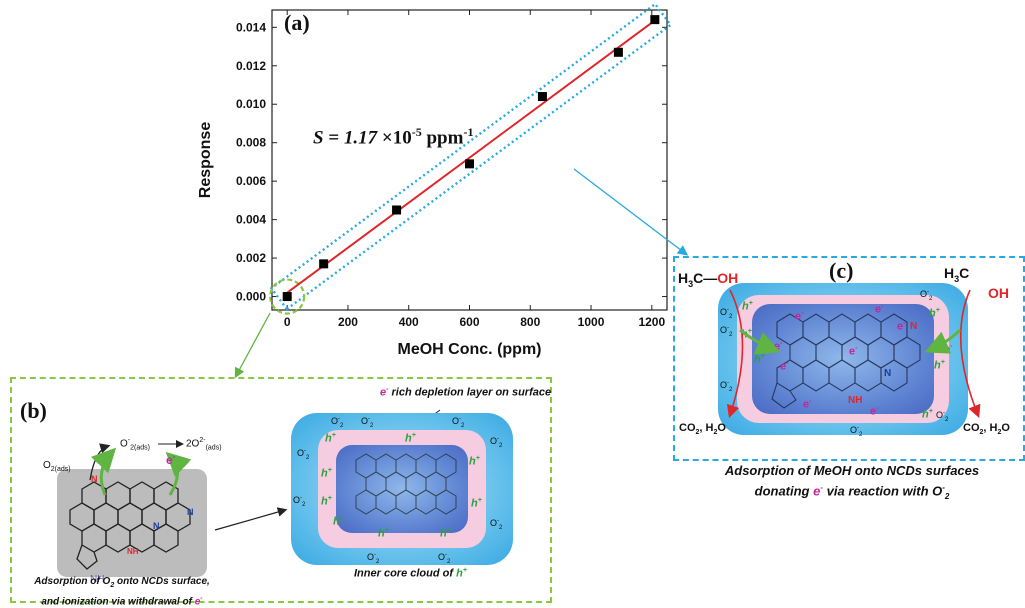  Describe the element at coordinates (465, 392) in the screenshot. I see `depletion-layer-label: e- rich depletion layer on surface` at that location.